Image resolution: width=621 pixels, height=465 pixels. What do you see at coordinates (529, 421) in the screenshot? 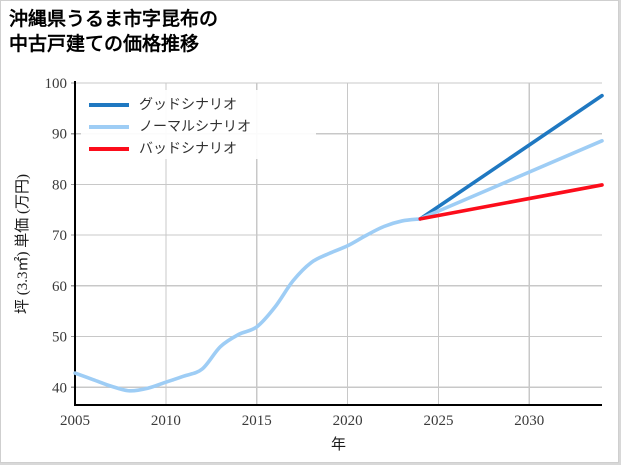
I see `x-tick-label: 2030` at bounding box center [529, 421].